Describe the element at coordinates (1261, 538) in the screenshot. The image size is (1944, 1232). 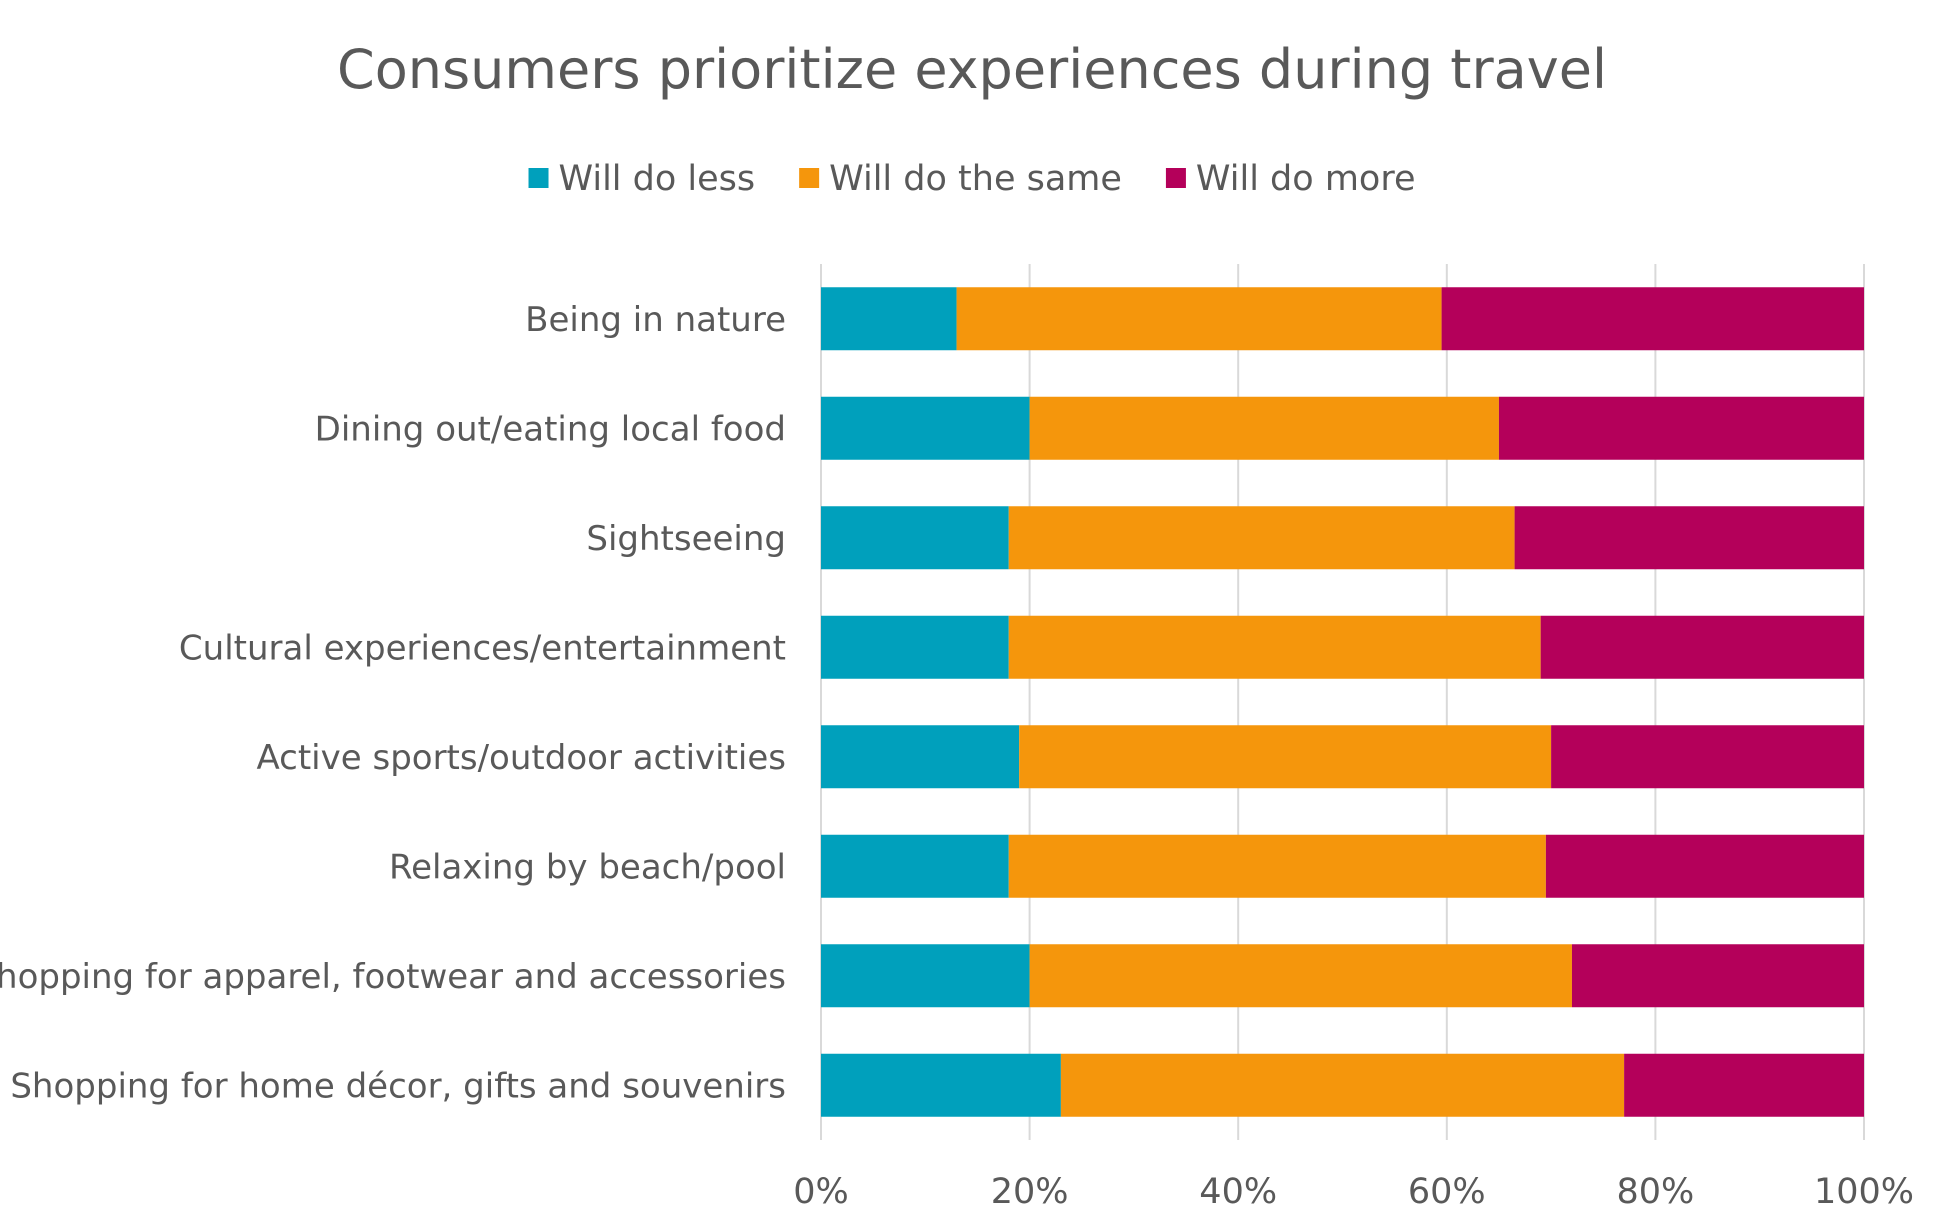
I see `bar-will-do-the-same-sightseeing` at that location.